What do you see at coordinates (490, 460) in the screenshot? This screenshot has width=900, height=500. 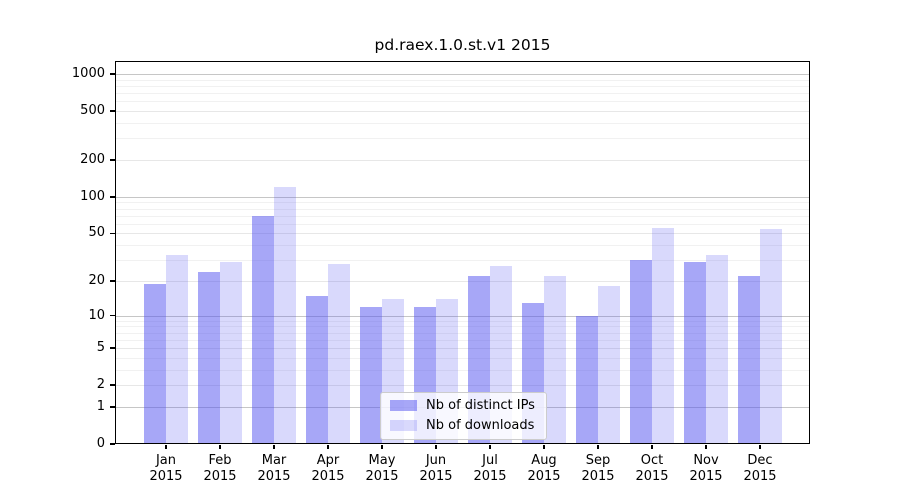 I see `x-tick-month: Jul` at bounding box center [490, 460].